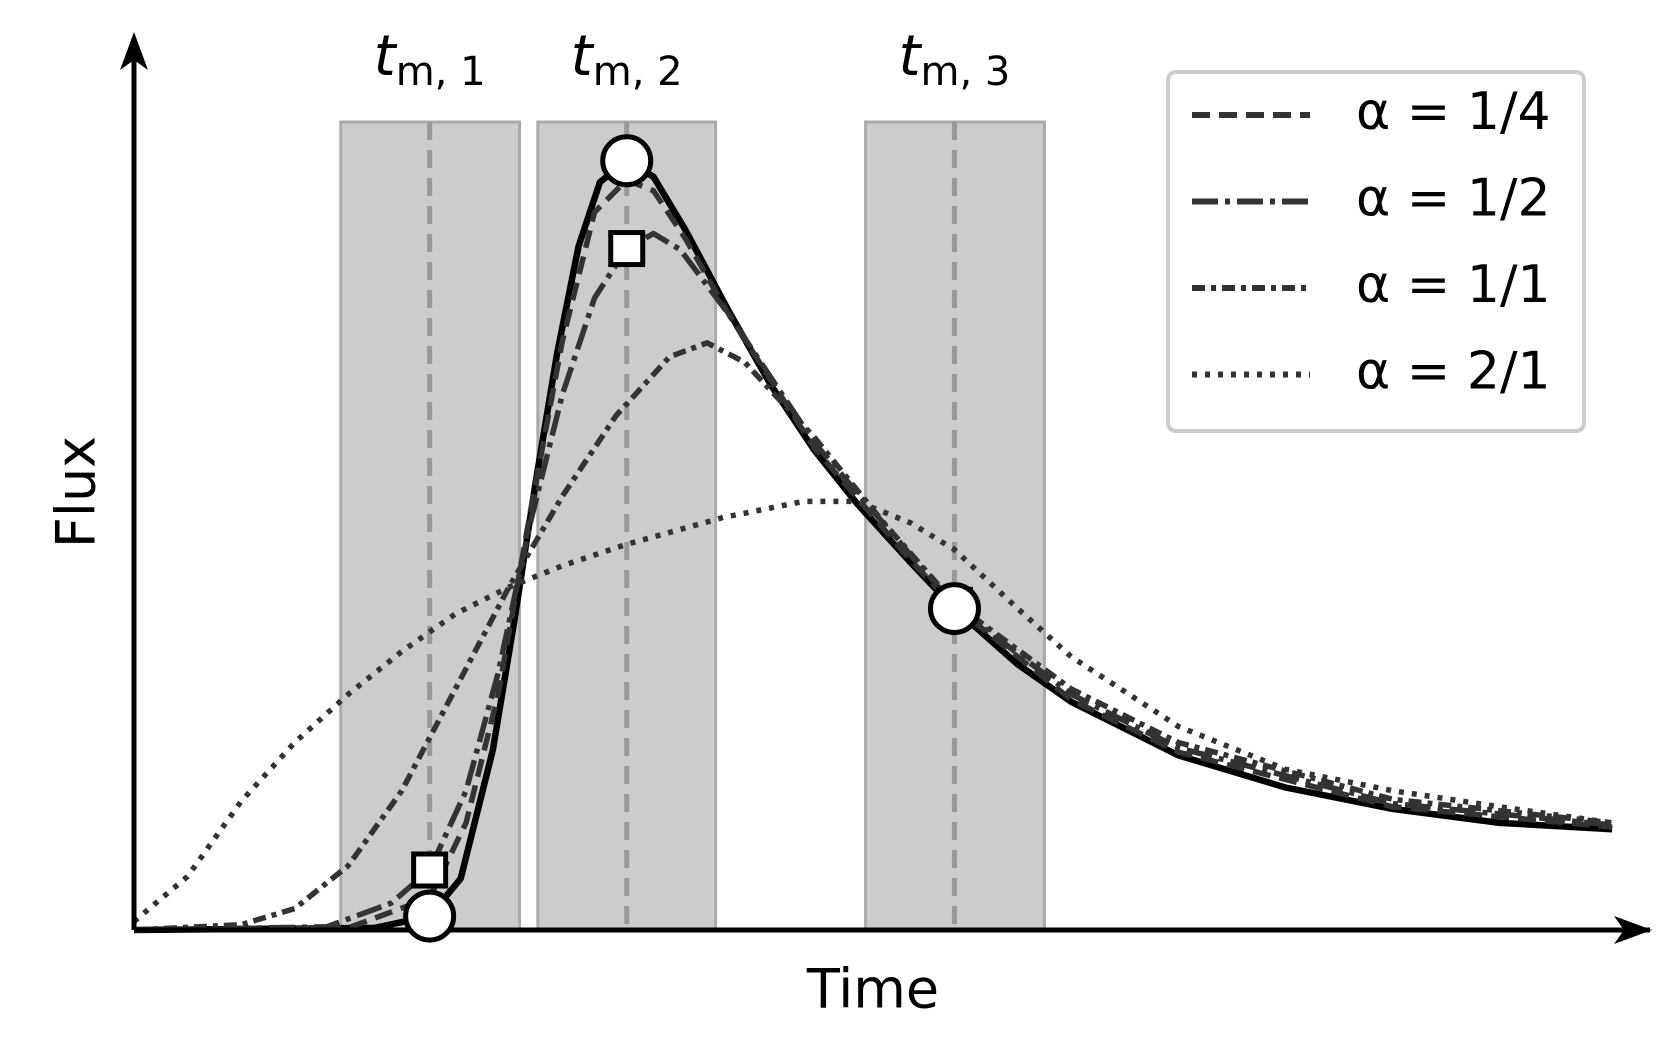 The image size is (1661, 1038). Describe the element at coordinates (1633, 930) in the screenshot. I see `x-axis-arrow` at that location.